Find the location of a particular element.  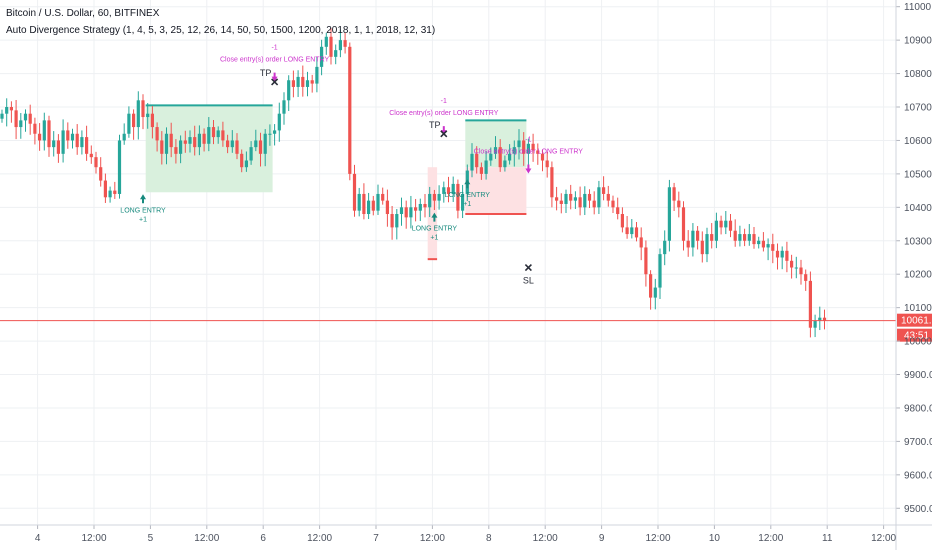

y-tick-label: 10700.0 is located at coordinates (918, 108).